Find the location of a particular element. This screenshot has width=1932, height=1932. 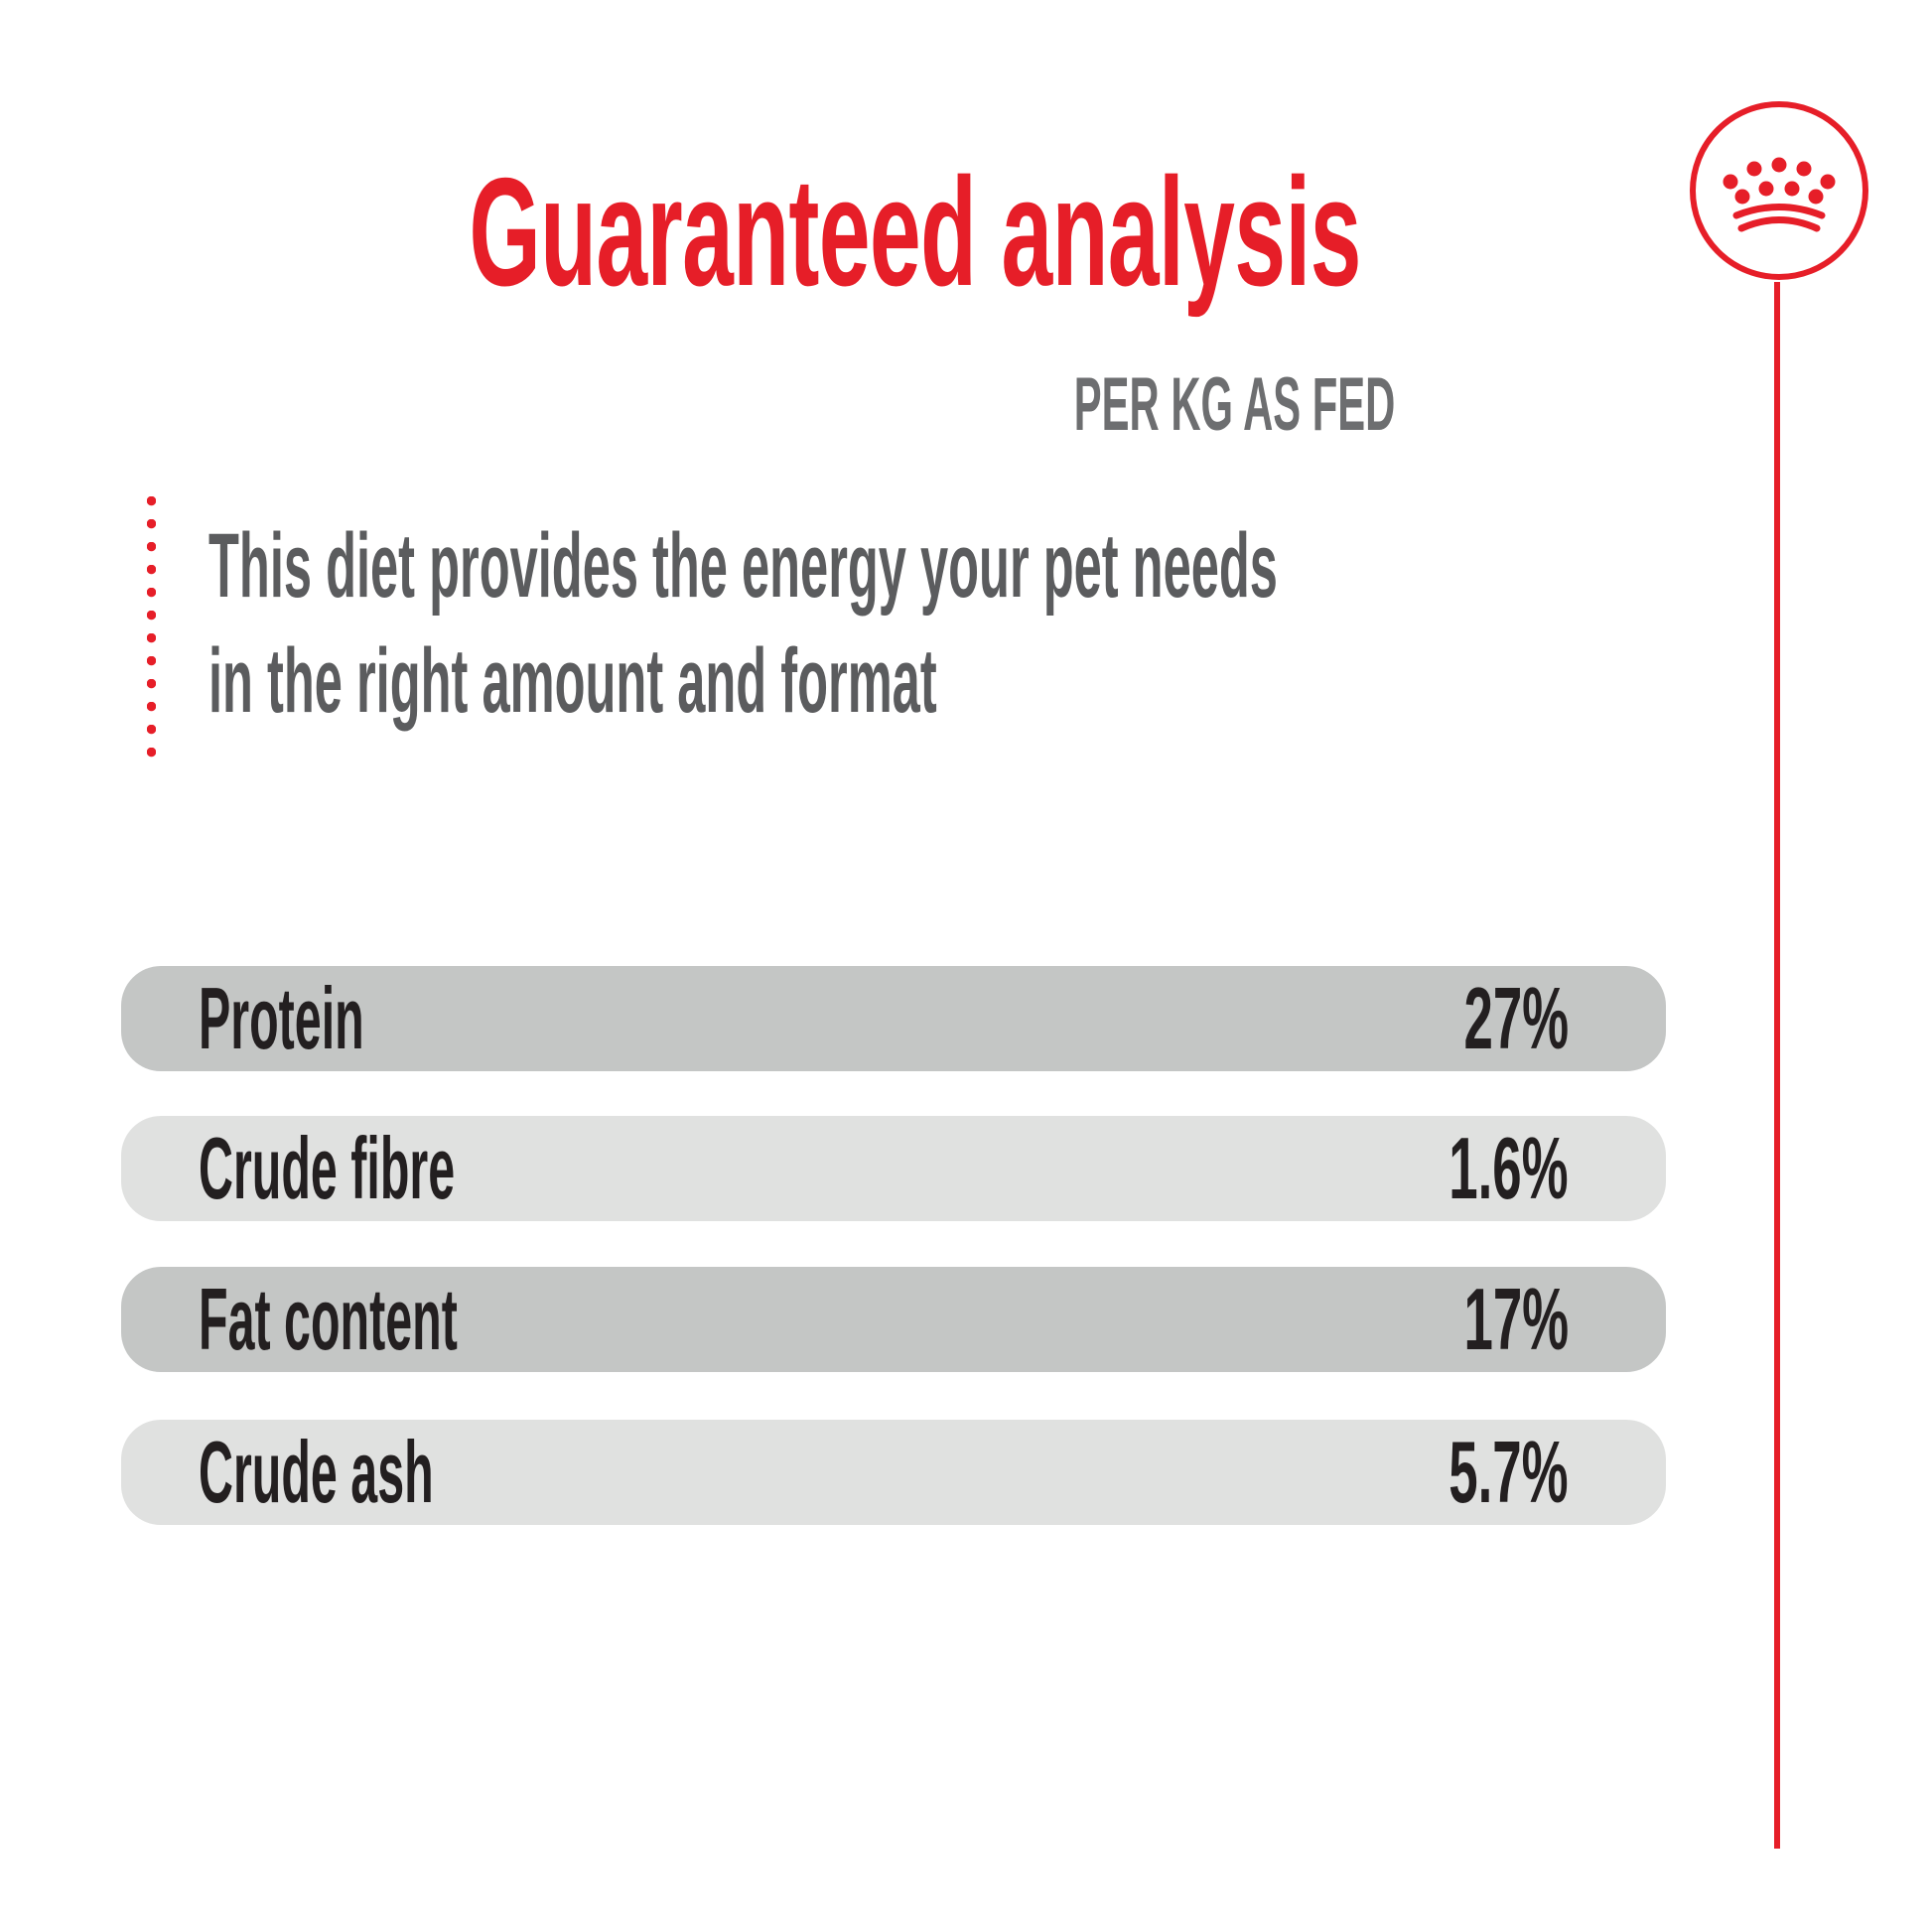

row-value: 27% is located at coordinates (1516, 1018).